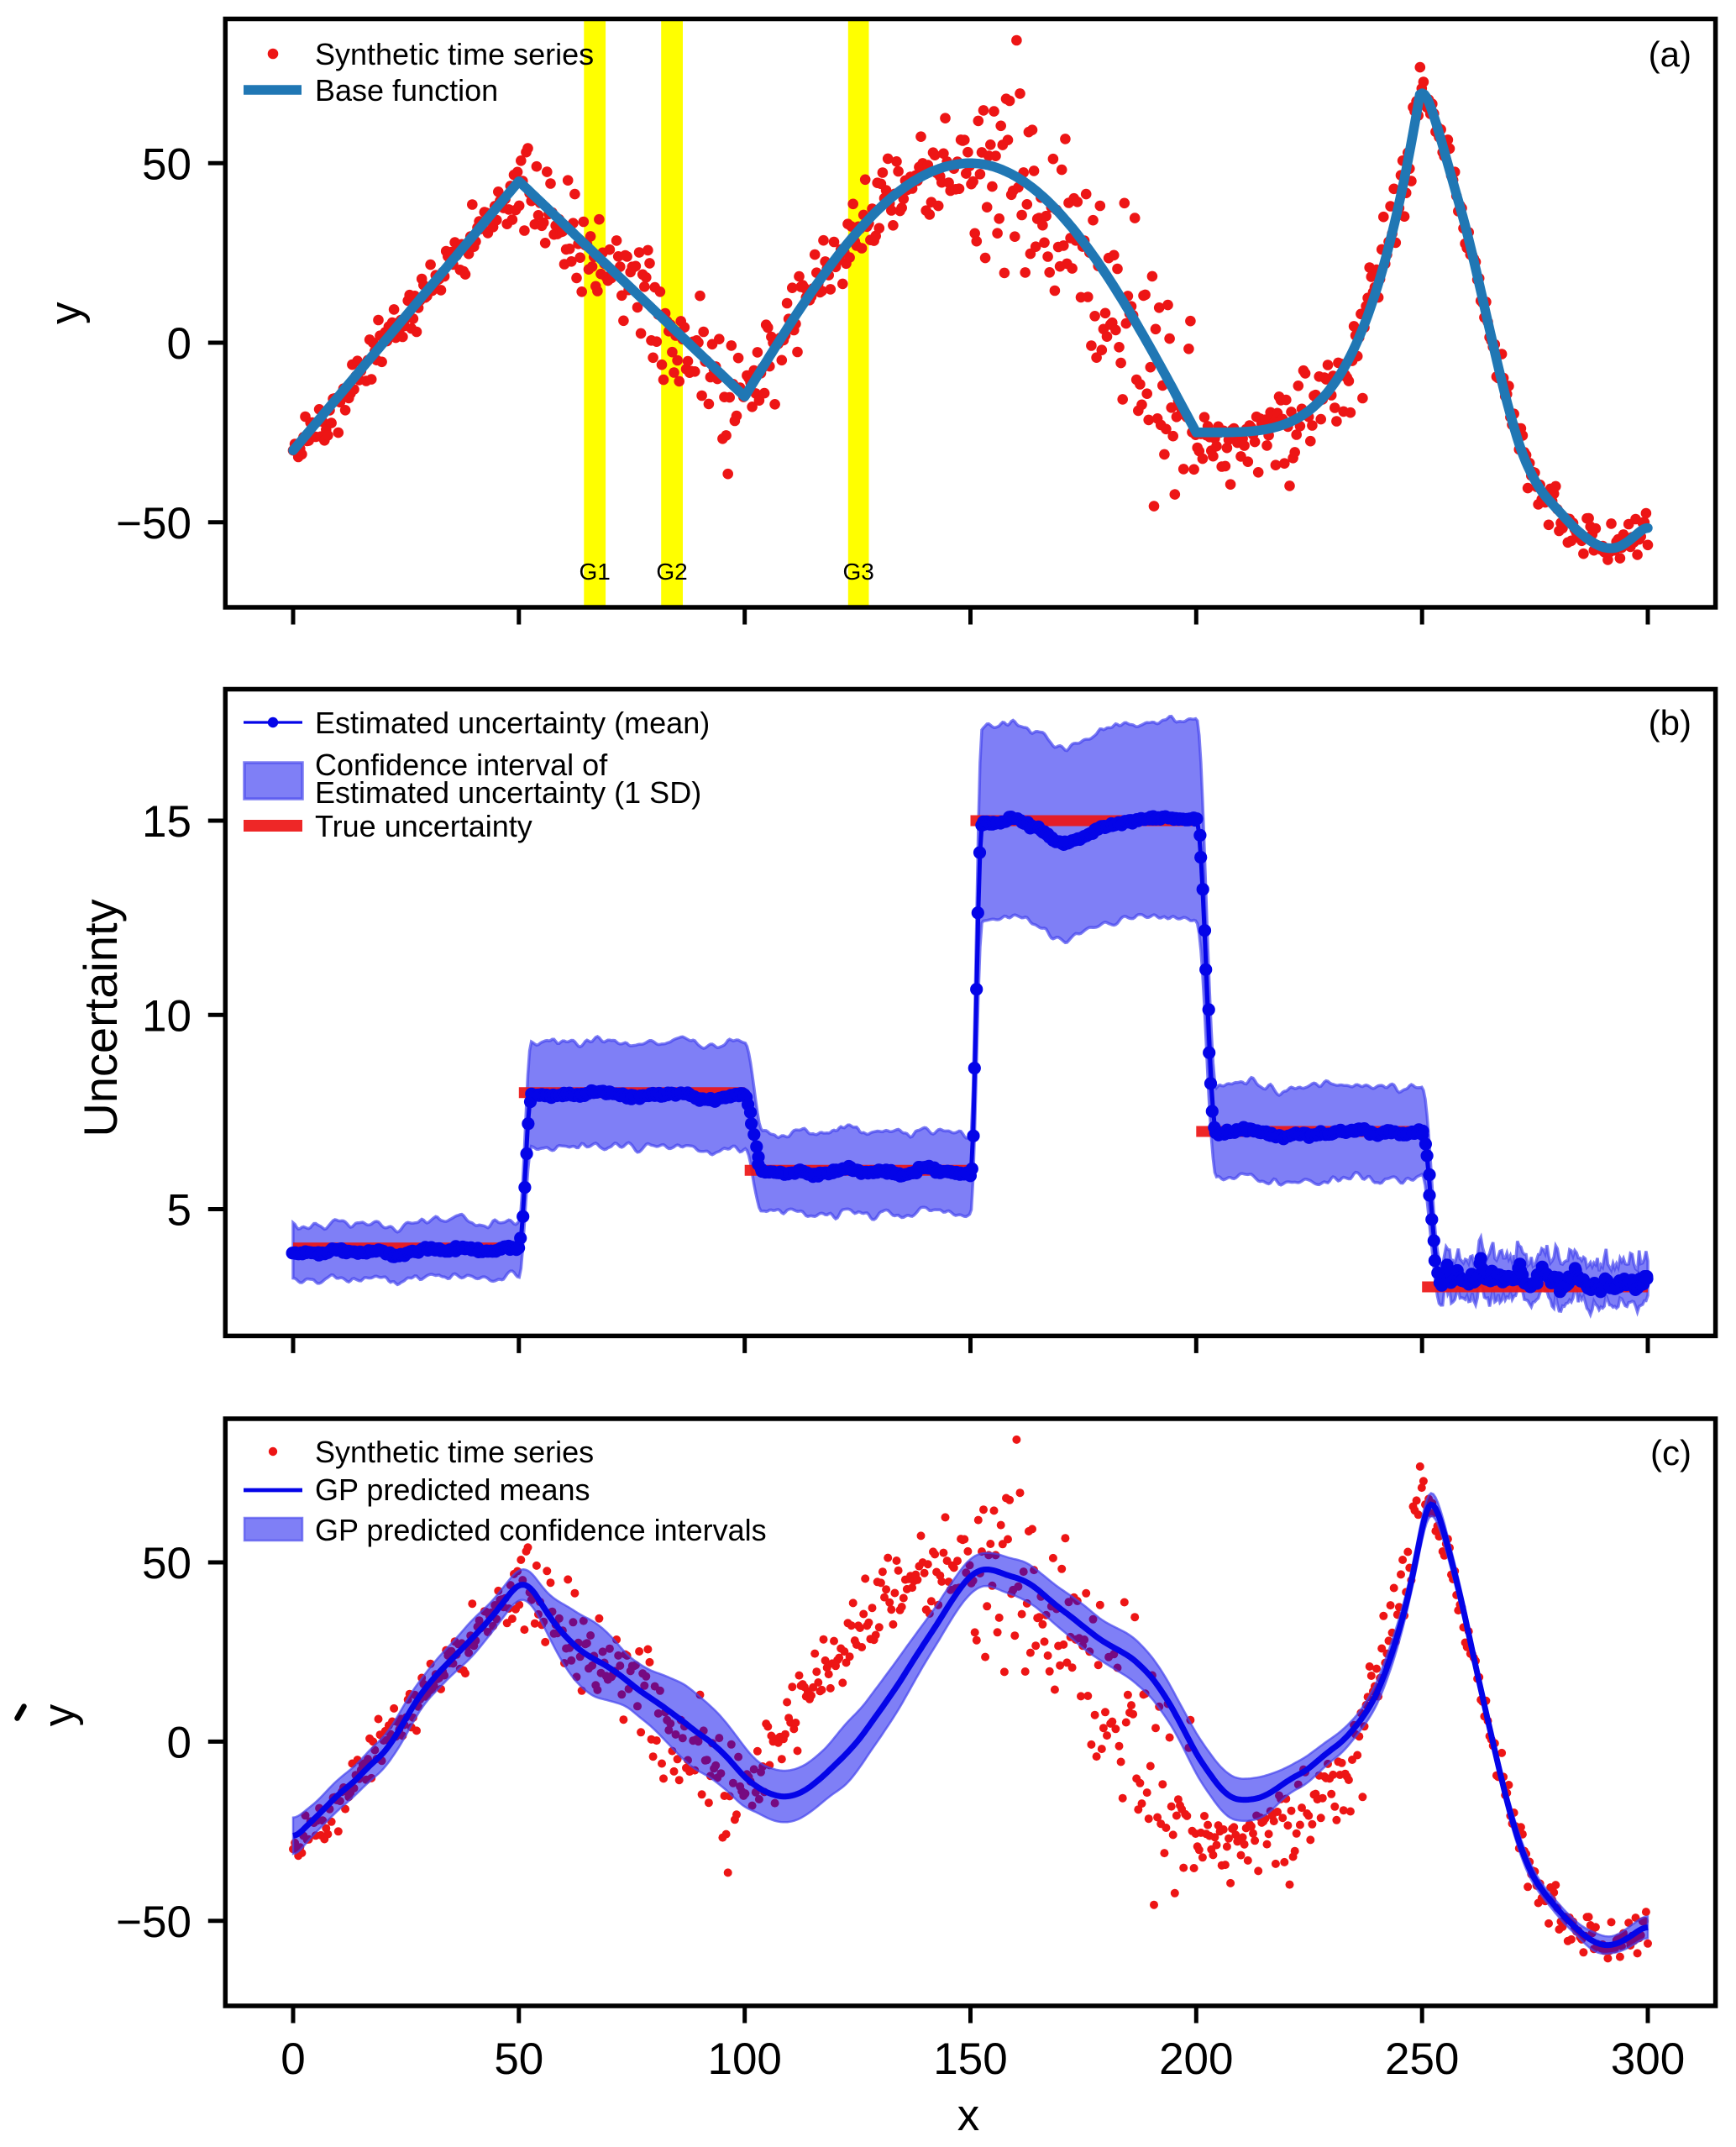  I want to click on svg-text: G3, so click(858, 572).